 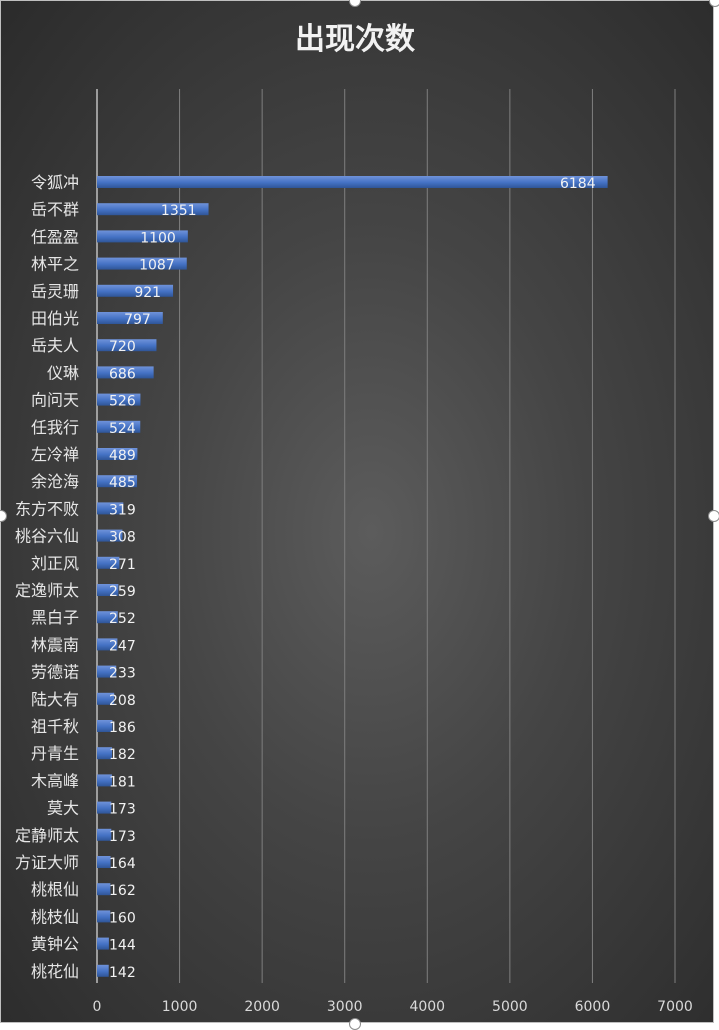 What do you see at coordinates (55, 916) in the screenshot?
I see `category-label: 桃枝仙` at bounding box center [55, 916].